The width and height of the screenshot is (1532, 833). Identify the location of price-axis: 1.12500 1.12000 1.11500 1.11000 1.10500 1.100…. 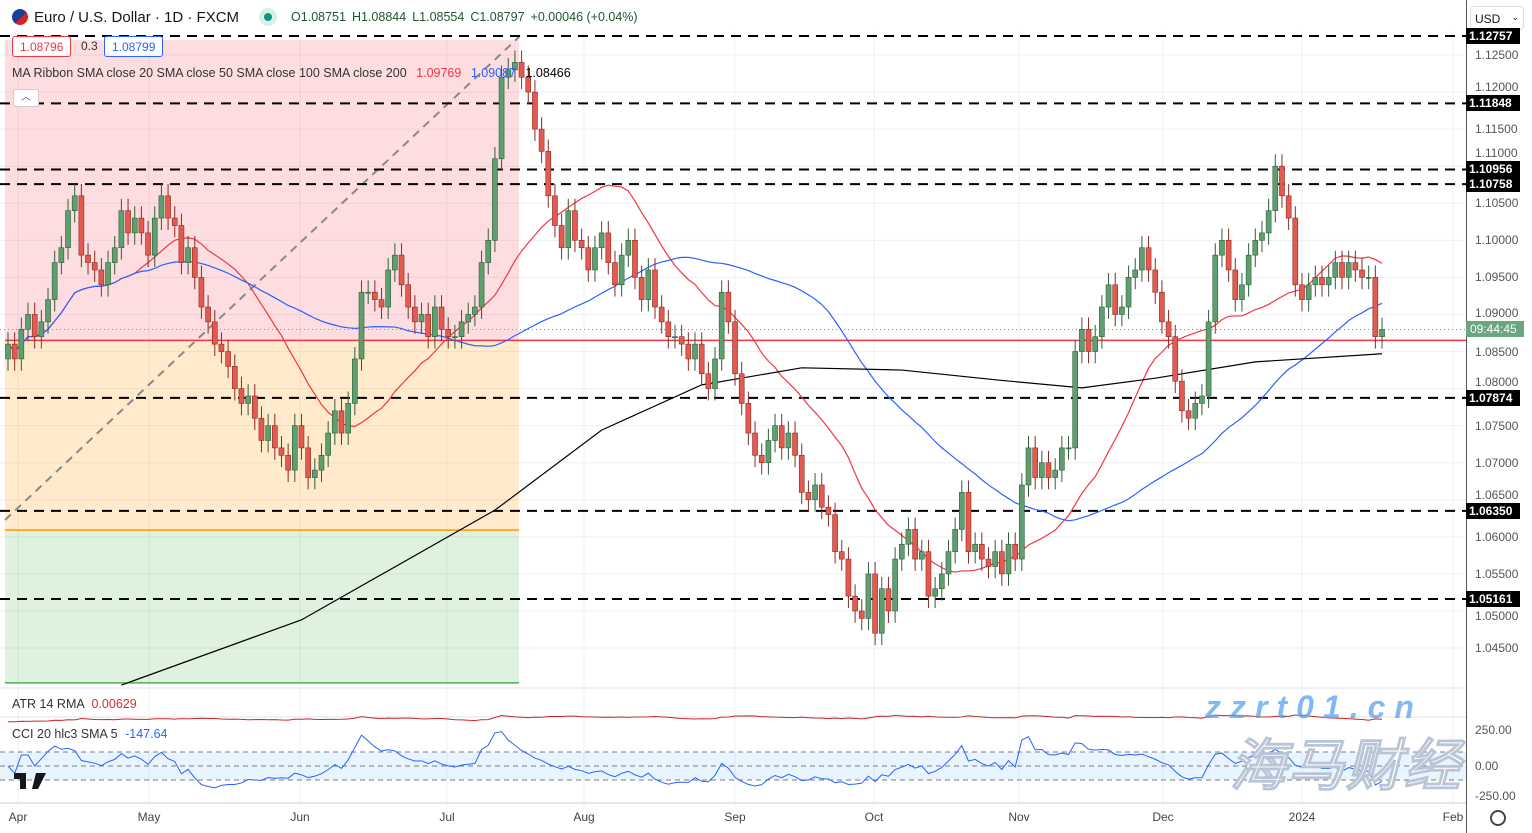
(1499, 416).